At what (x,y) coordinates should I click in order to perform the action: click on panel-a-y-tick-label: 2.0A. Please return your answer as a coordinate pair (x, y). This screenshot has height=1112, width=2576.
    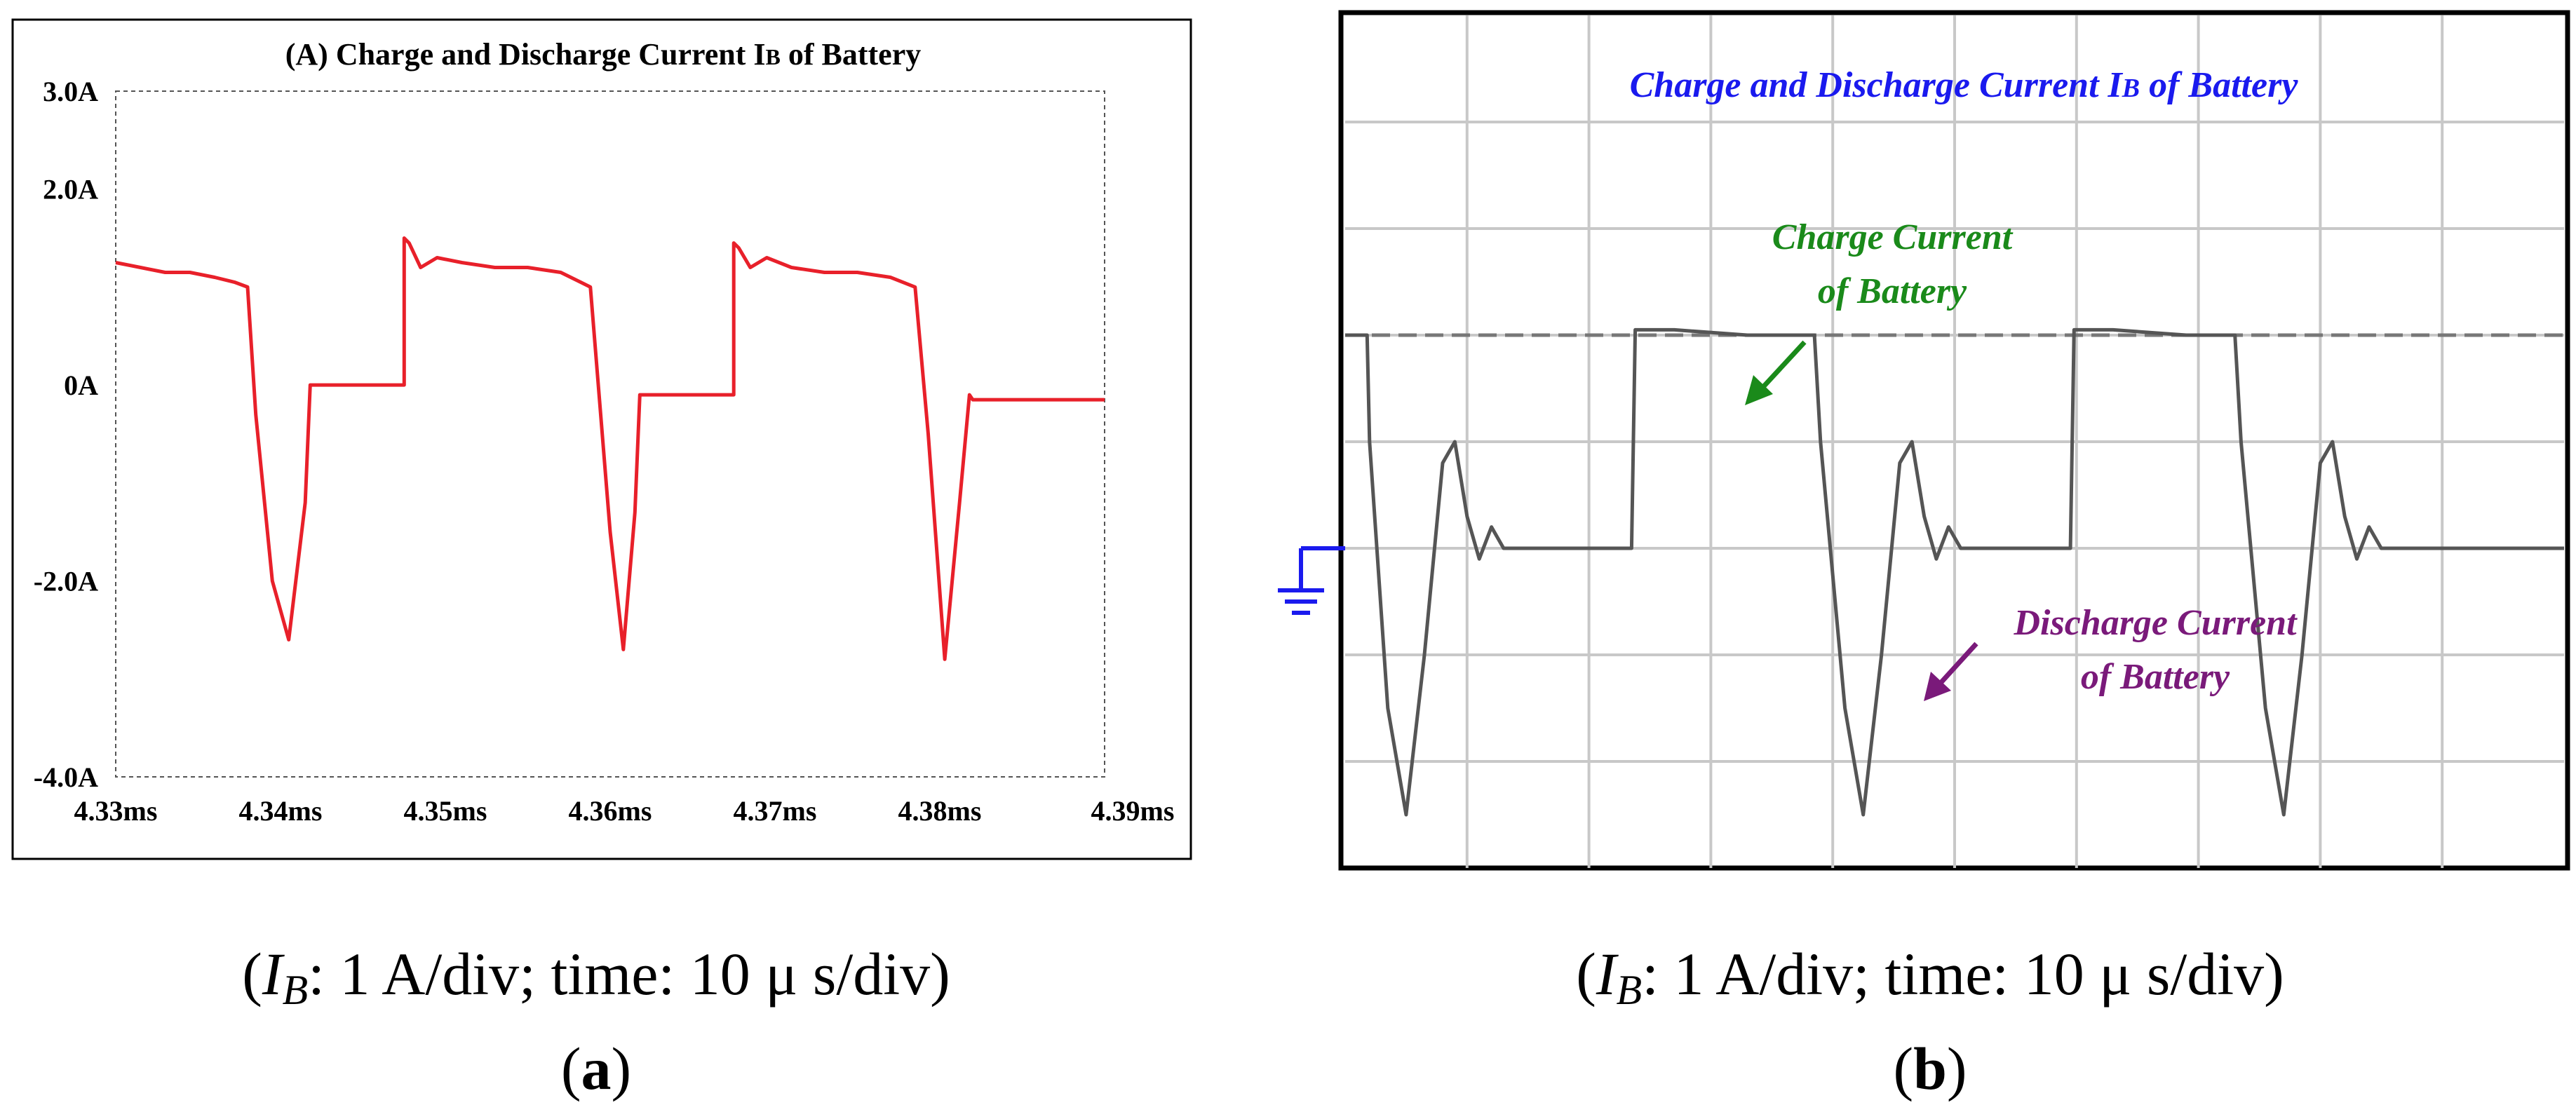
    Looking at the image, I should click on (70, 190).